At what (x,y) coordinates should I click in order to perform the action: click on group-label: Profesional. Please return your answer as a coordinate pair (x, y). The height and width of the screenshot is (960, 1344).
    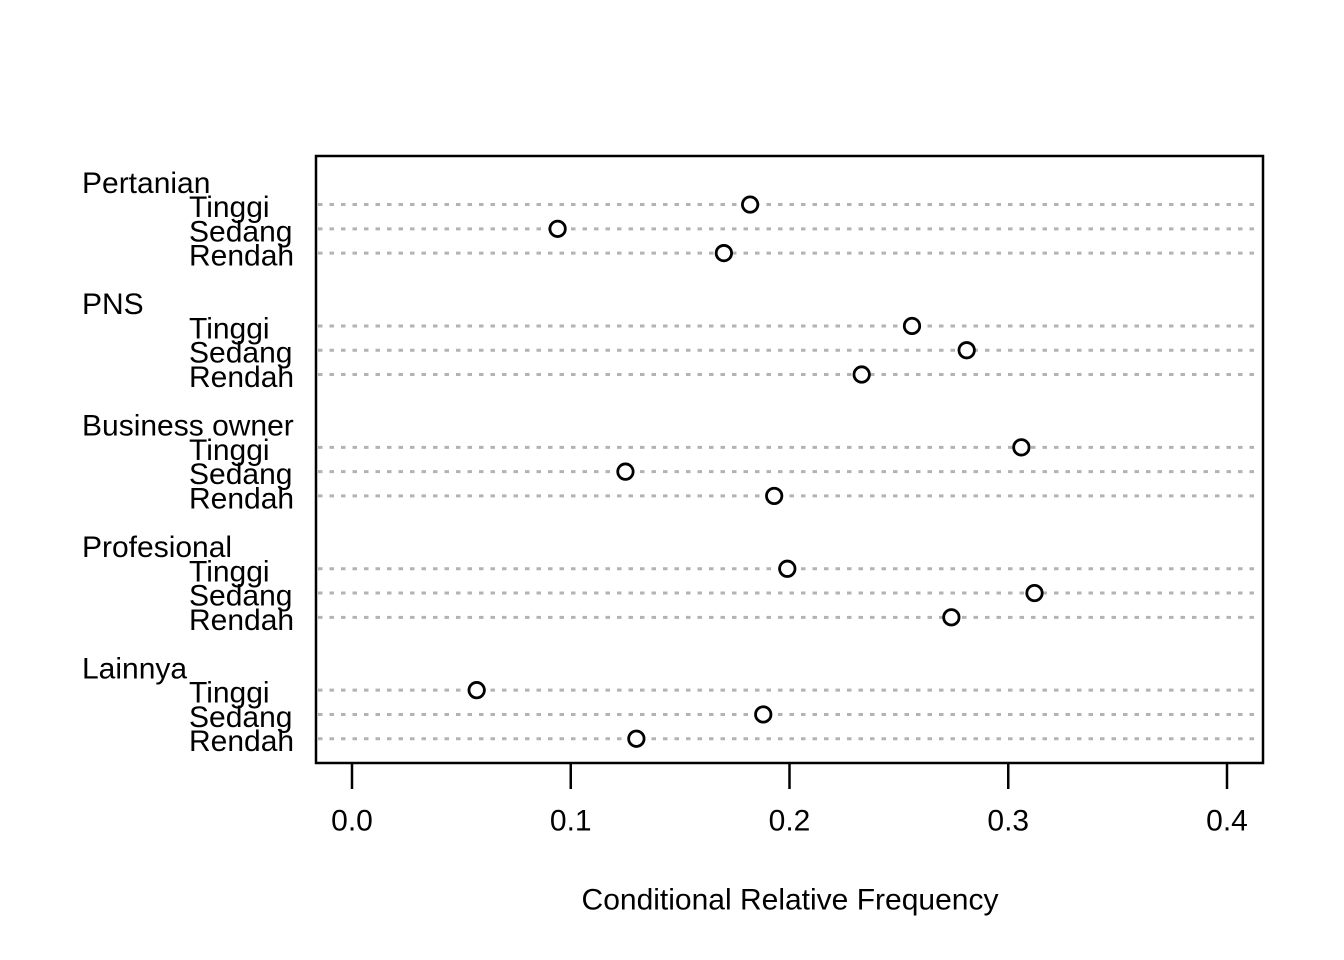
    Looking at the image, I should click on (157, 547).